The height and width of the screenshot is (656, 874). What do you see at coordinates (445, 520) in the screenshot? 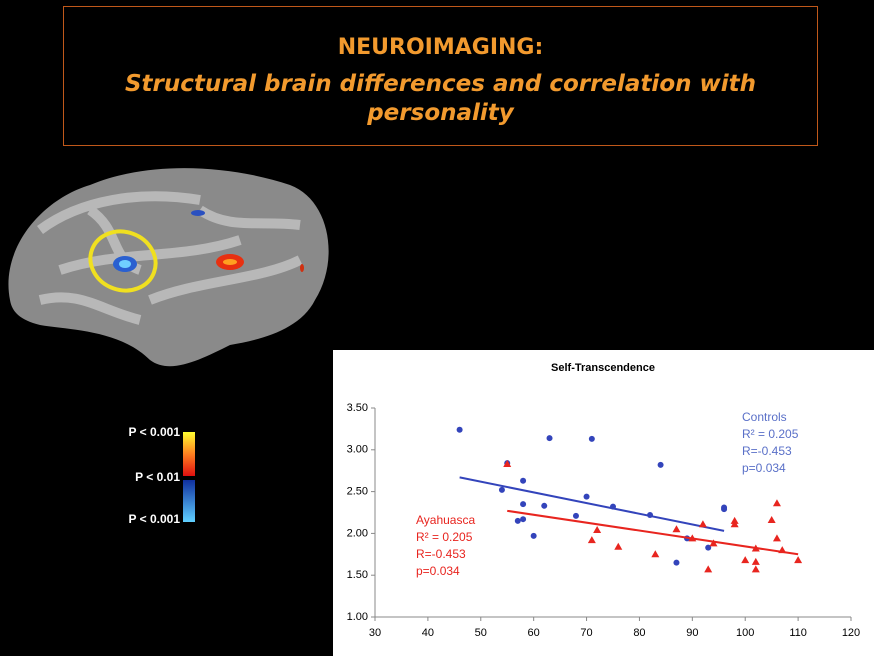
I see `legend-label: Ayahuasca` at bounding box center [445, 520].